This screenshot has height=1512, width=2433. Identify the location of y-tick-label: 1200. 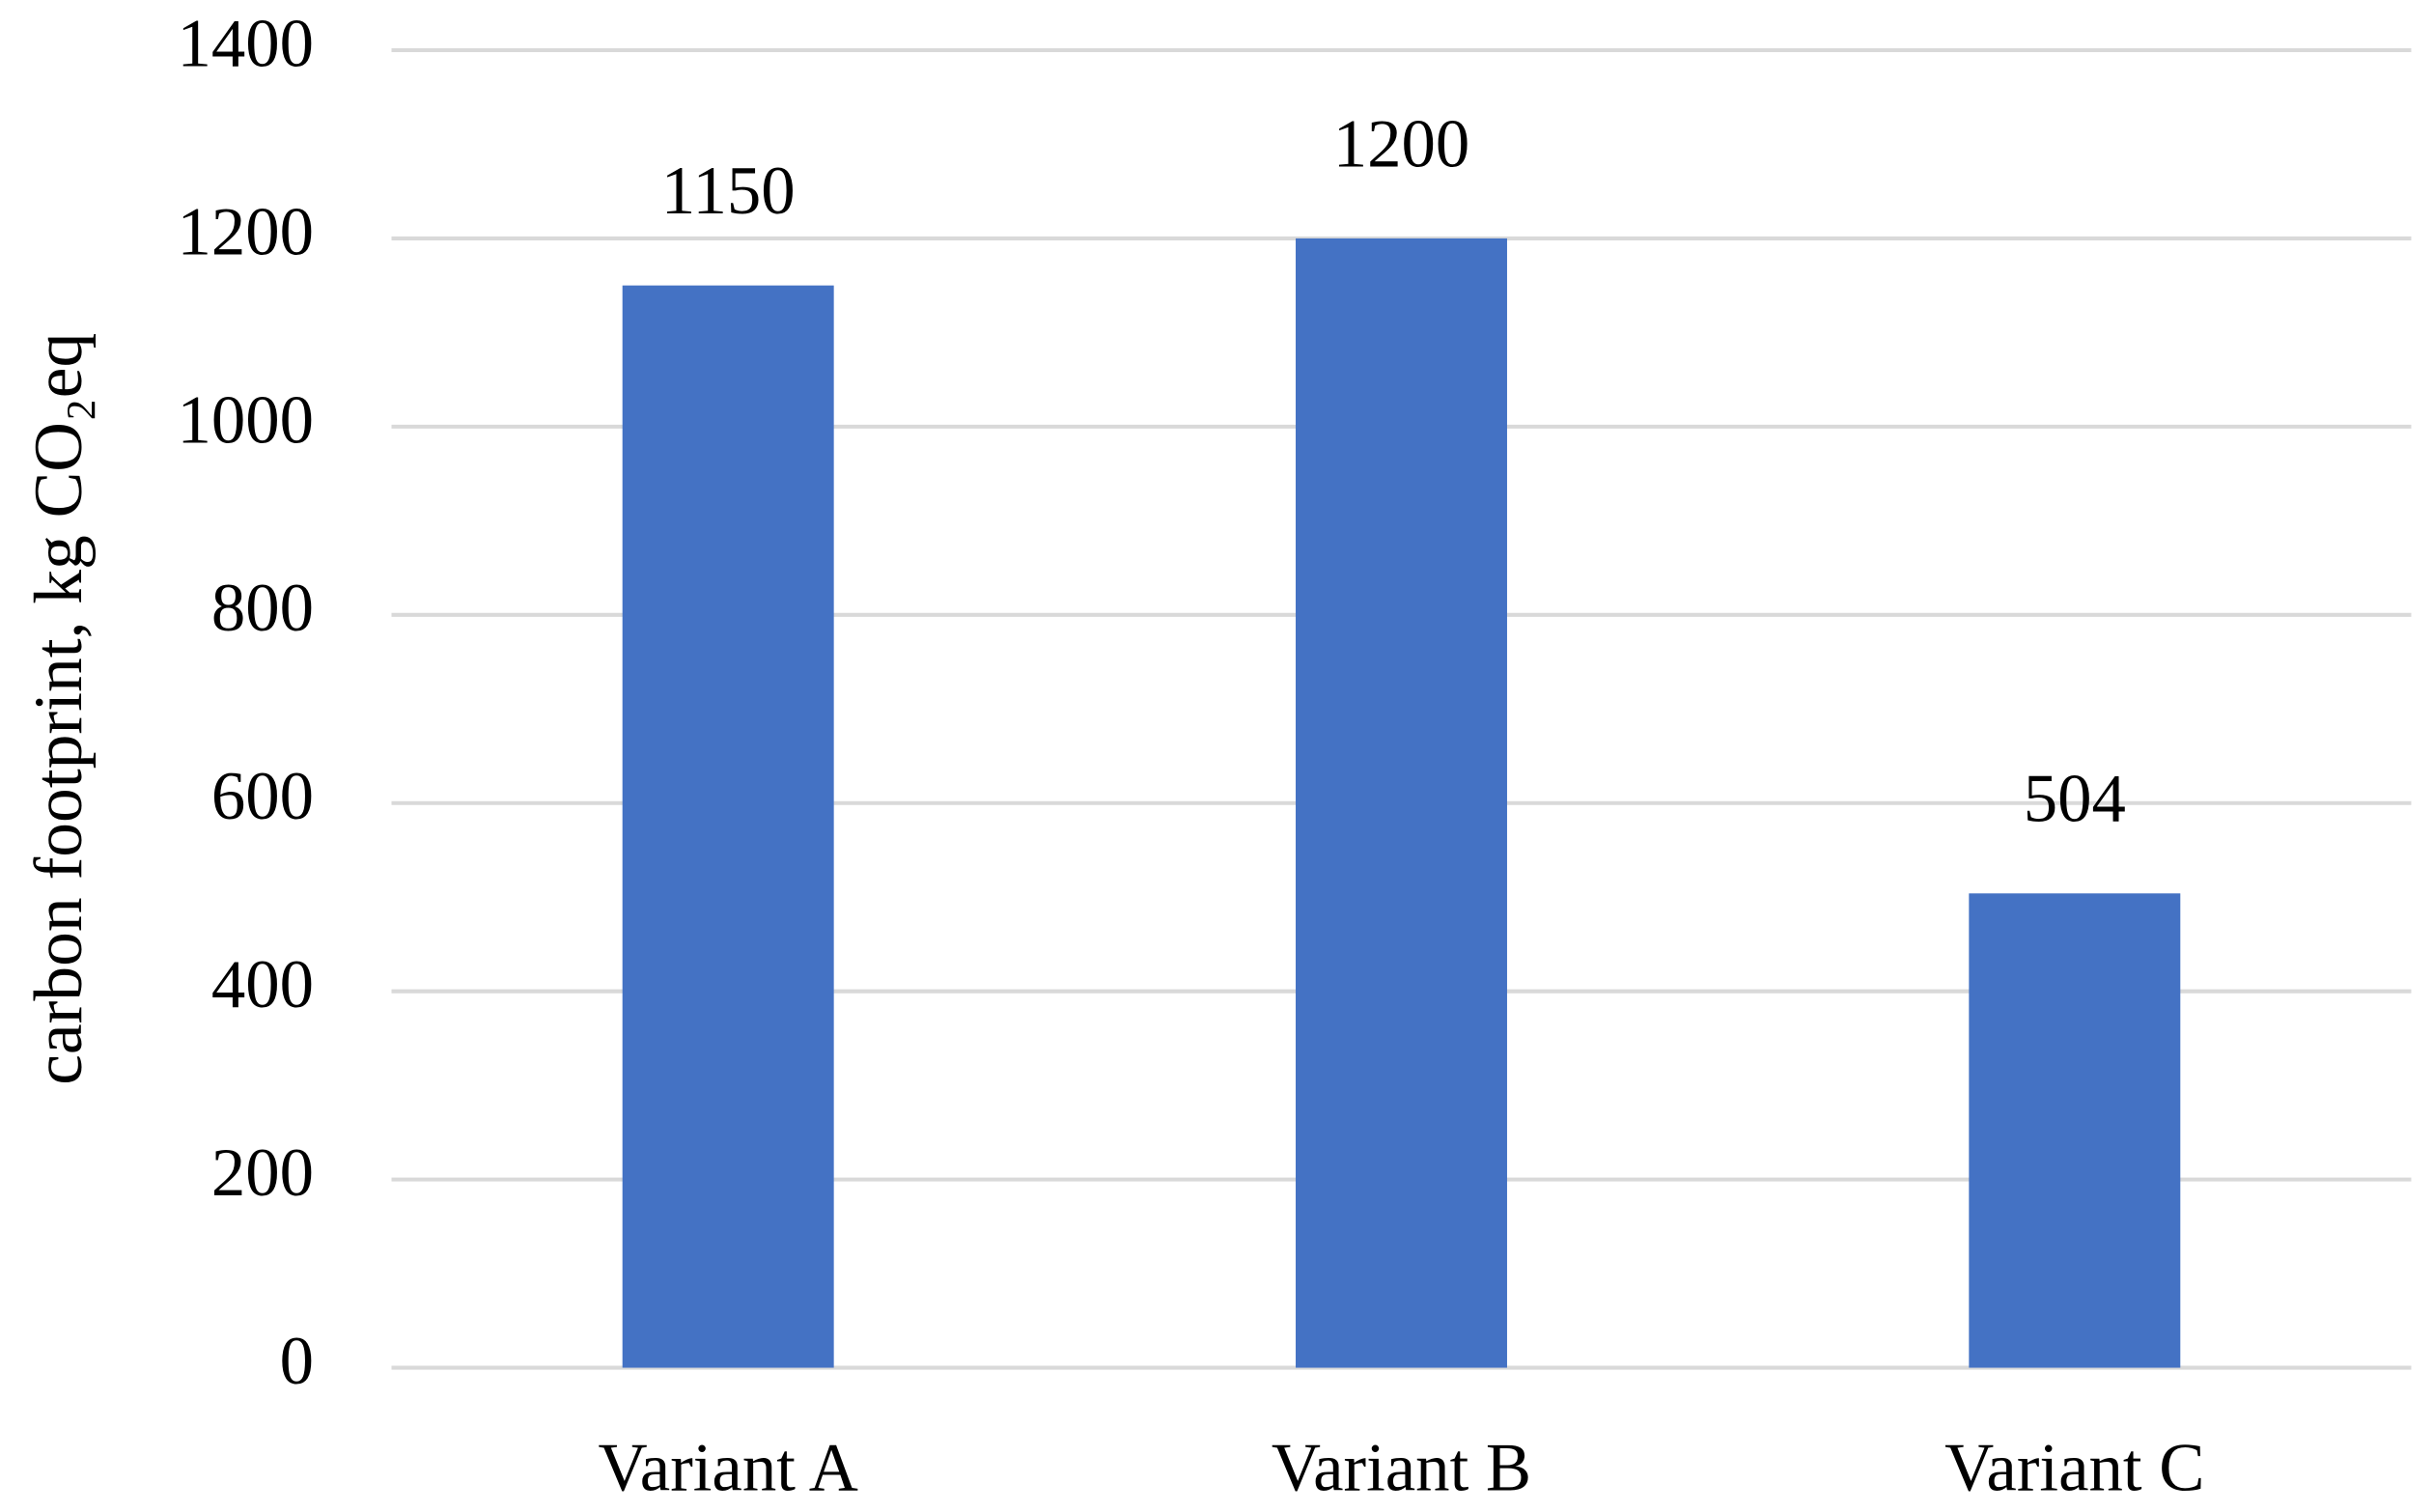
(246, 232).